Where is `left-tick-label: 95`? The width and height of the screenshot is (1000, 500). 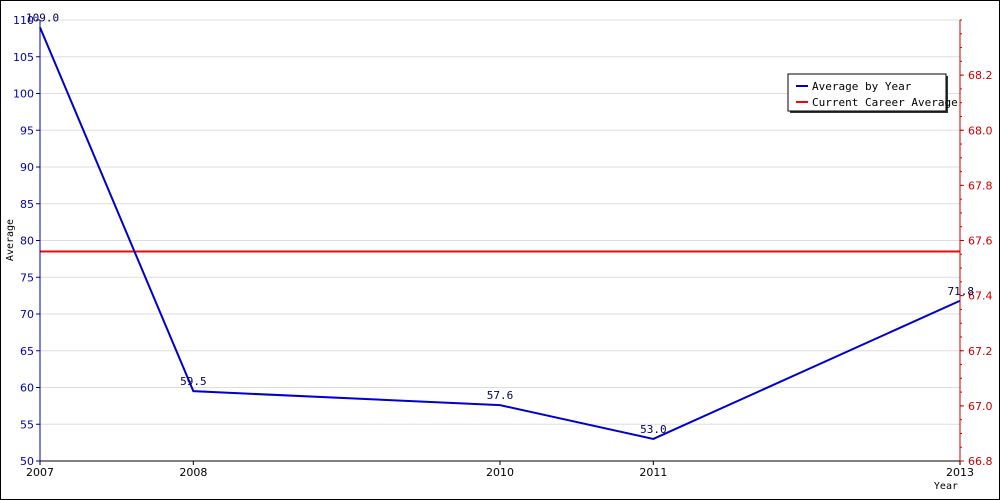 left-tick-label: 95 is located at coordinates (27, 130).